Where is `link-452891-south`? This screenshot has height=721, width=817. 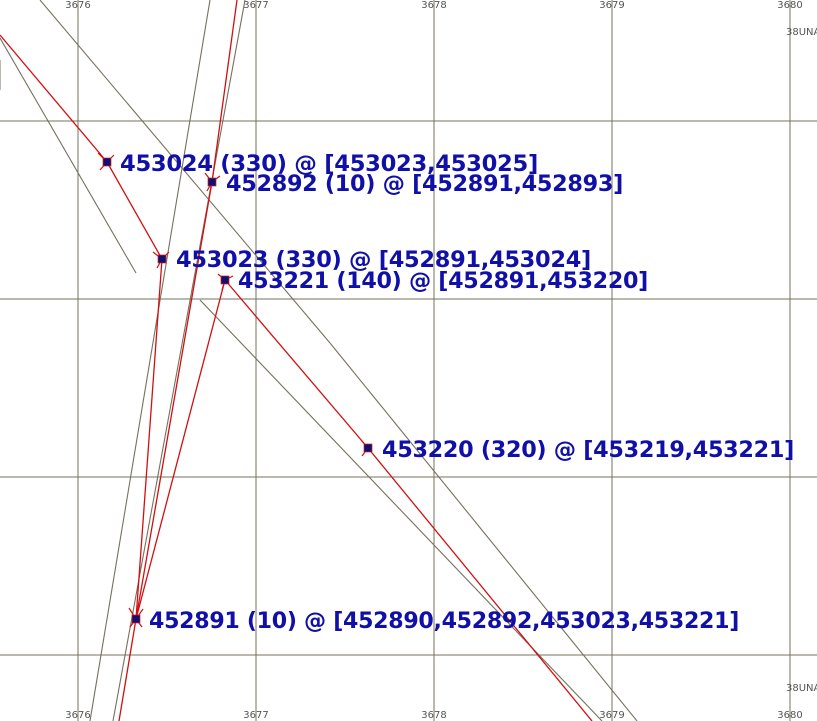
link-452891-south is located at coordinates (127, 669).